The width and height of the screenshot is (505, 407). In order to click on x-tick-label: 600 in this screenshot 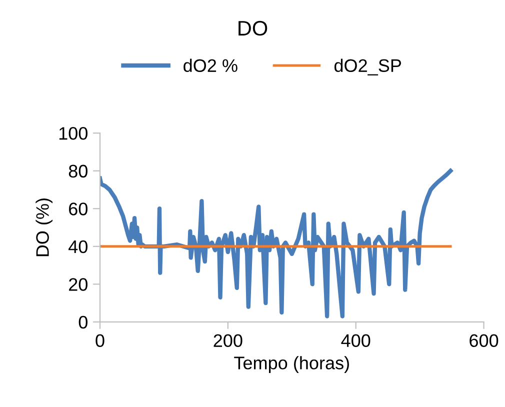, I will do `click(484, 341)`.